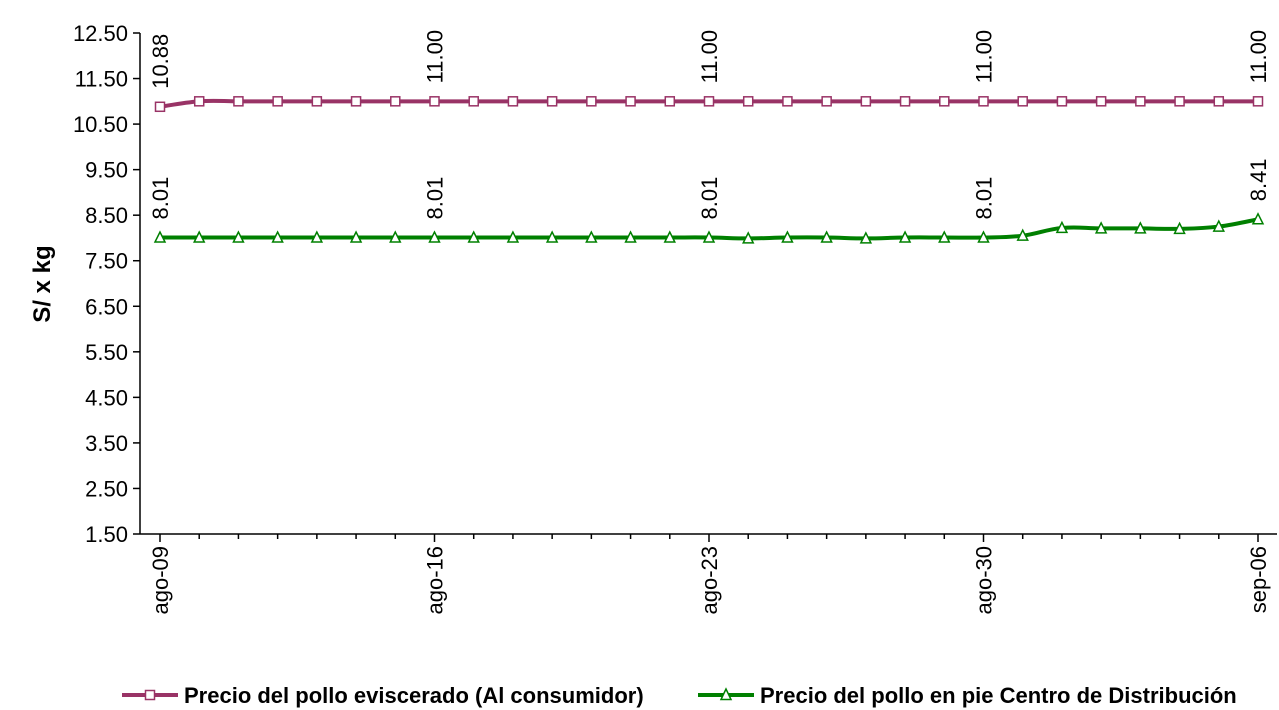 This screenshot has height=710, width=1279. What do you see at coordinates (106, 306) in the screenshot?
I see `y-tick-label: 6.50` at bounding box center [106, 306].